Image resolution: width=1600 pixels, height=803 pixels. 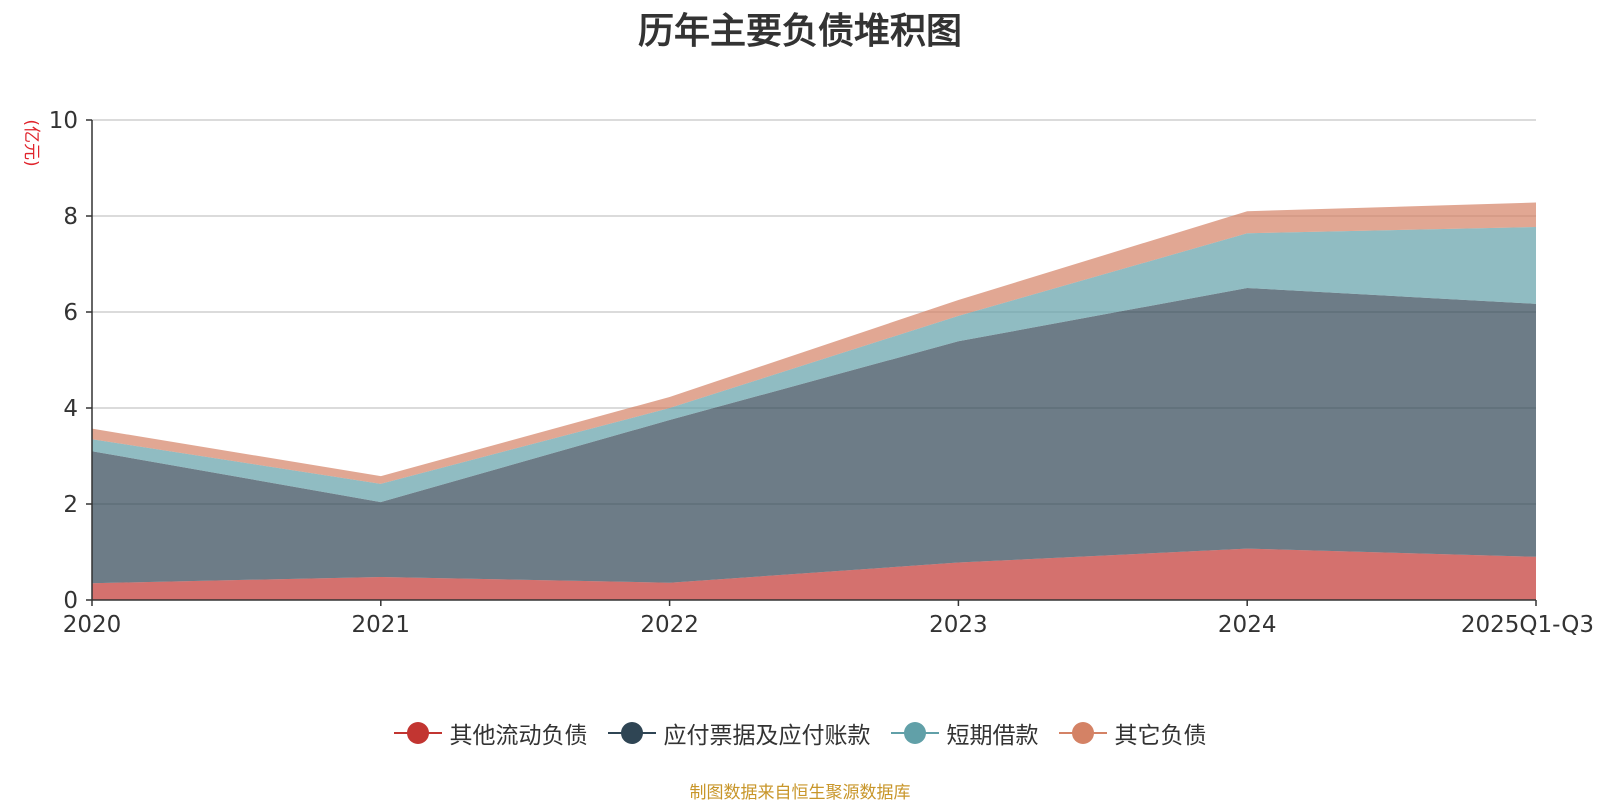 What do you see at coordinates (767, 736) in the screenshot?
I see `legend-label: 应付票据及应付账款` at bounding box center [767, 736].